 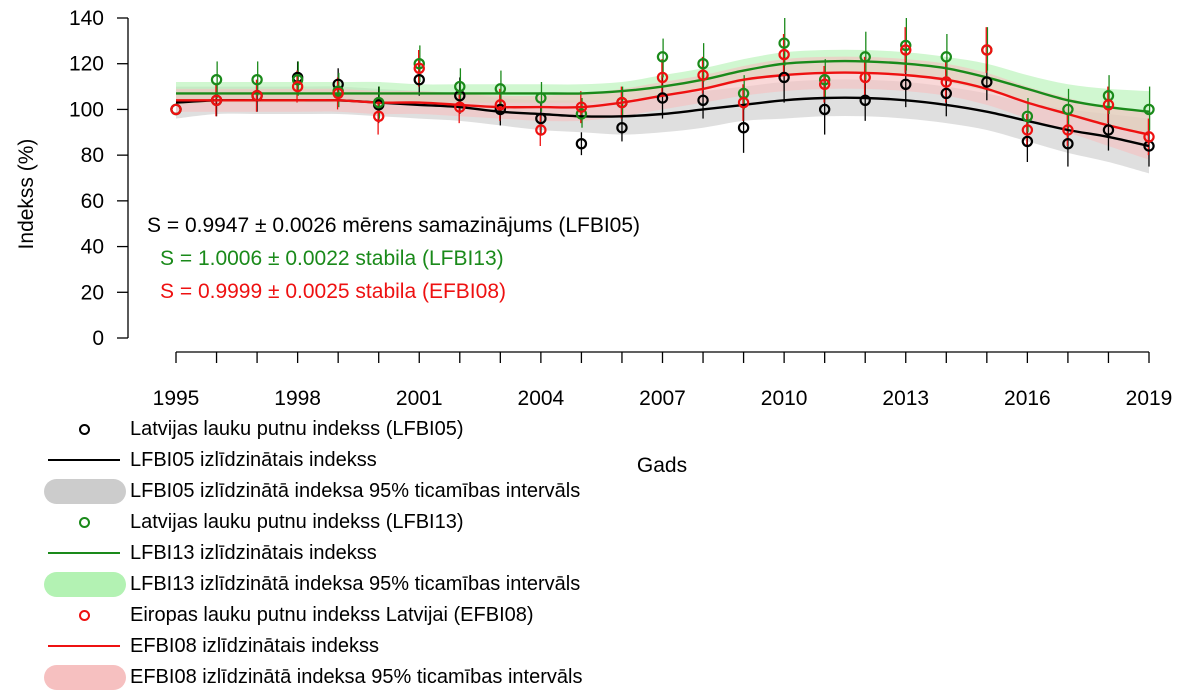 I want to click on smoothed-line-efbi08, so click(x=663, y=103).